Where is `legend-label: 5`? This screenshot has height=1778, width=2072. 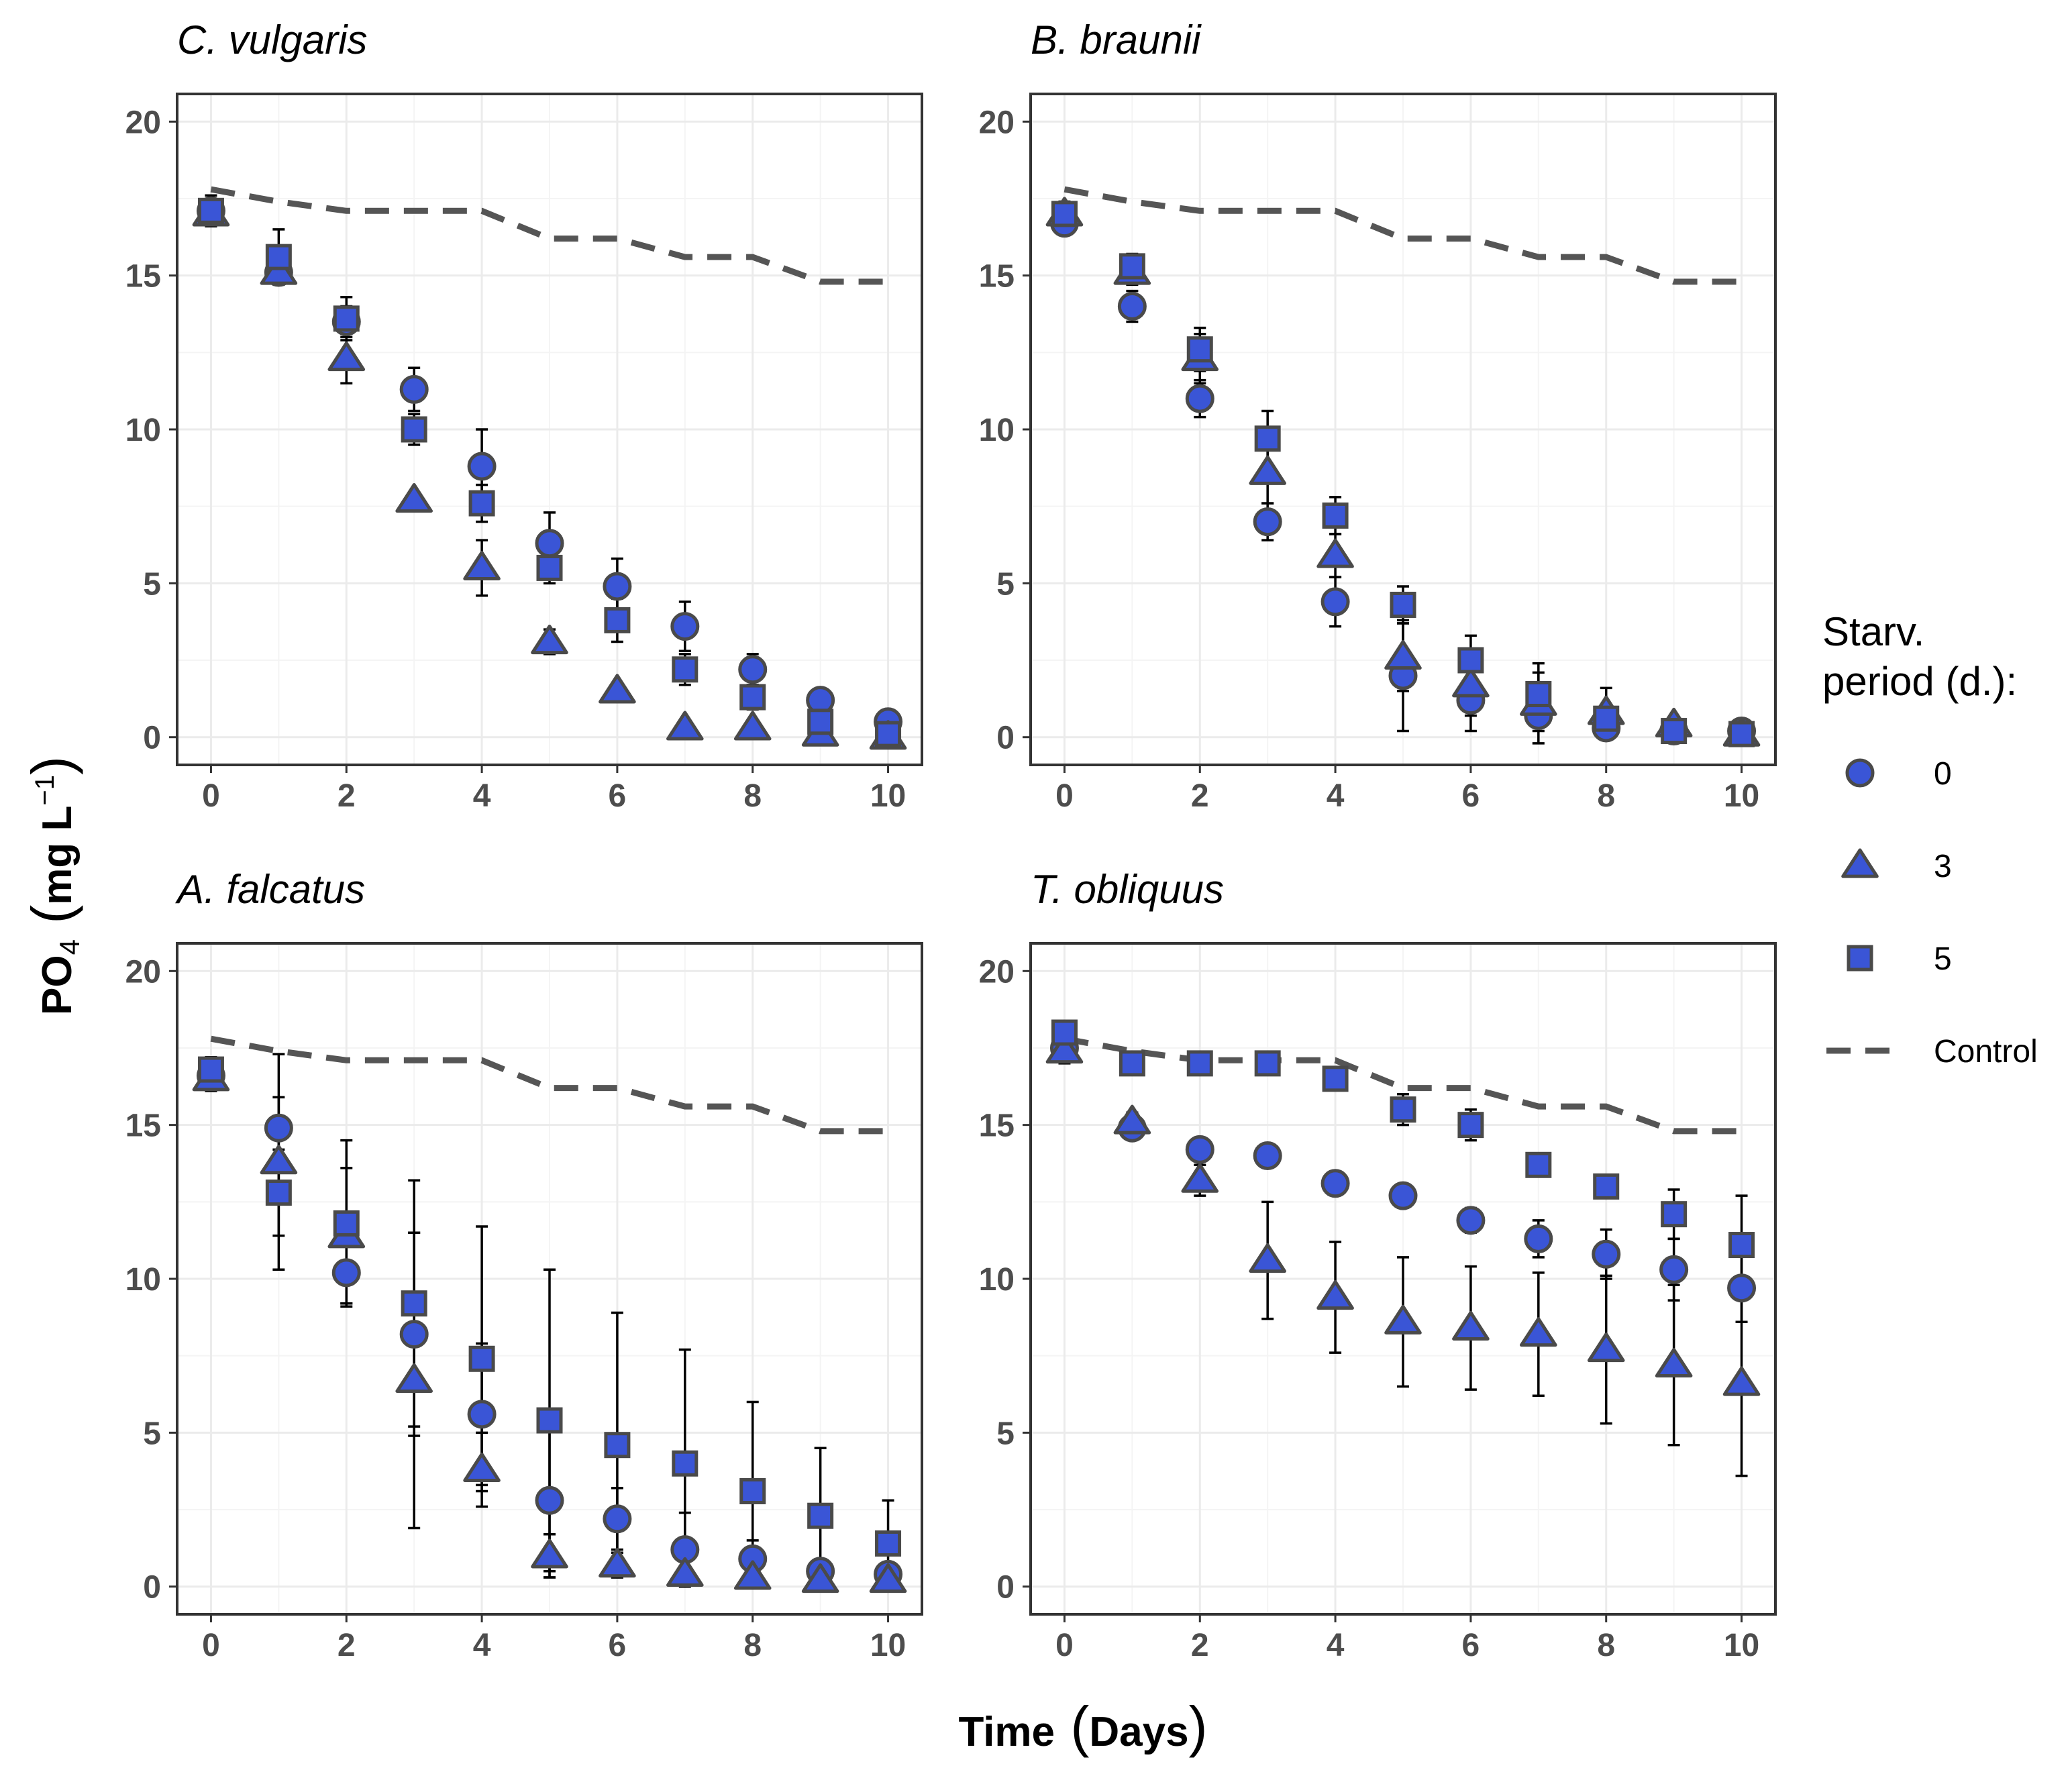 legend-label: 5 is located at coordinates (1943, 959).